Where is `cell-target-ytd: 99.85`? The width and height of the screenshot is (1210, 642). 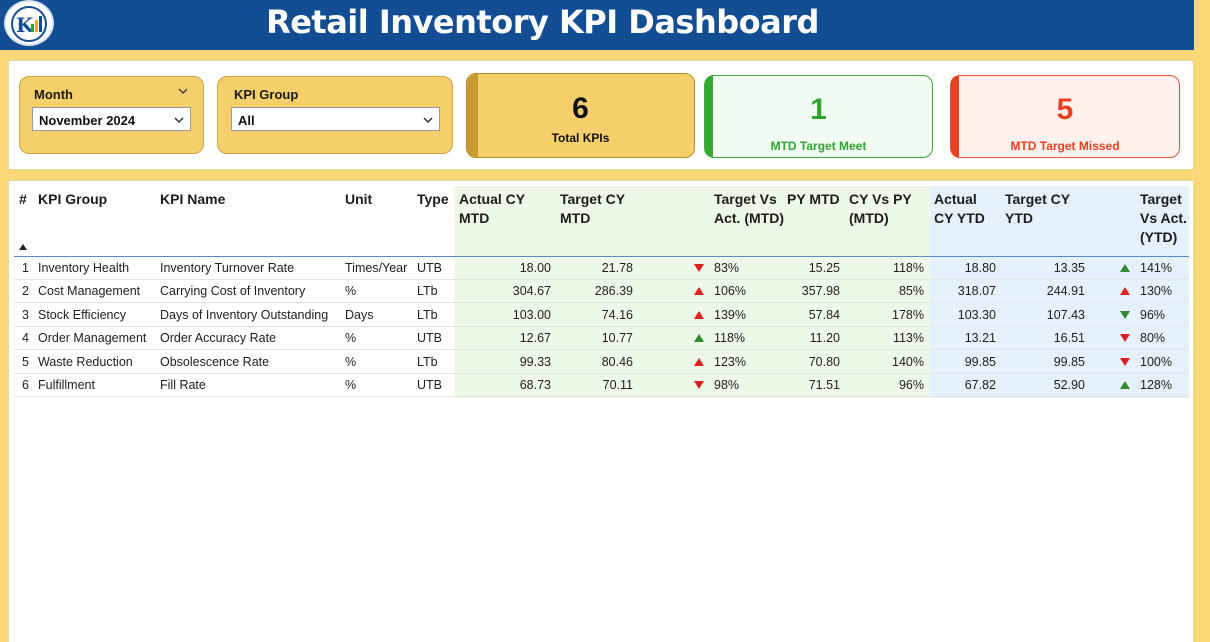 cell-target-ytd: 99.85 is located at coordinates (1069, 361).